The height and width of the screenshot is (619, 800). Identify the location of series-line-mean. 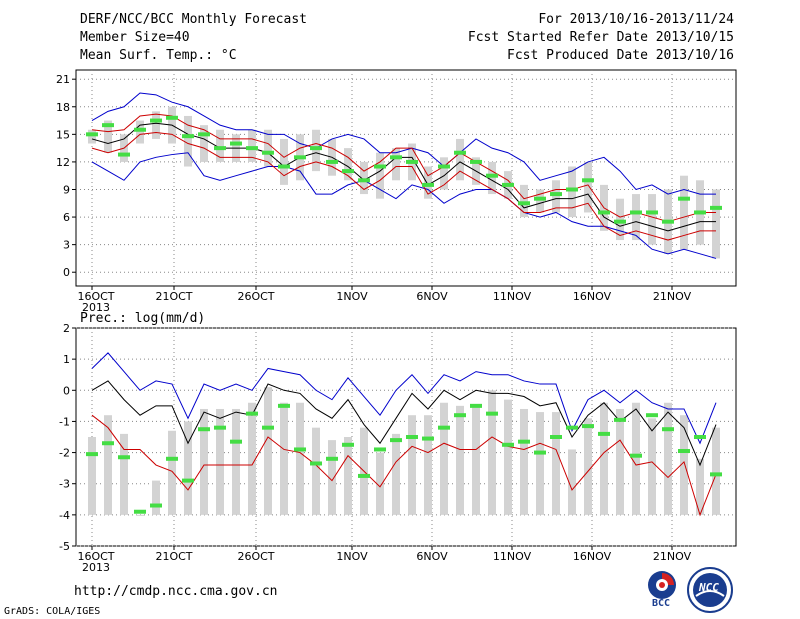
(403, 177).